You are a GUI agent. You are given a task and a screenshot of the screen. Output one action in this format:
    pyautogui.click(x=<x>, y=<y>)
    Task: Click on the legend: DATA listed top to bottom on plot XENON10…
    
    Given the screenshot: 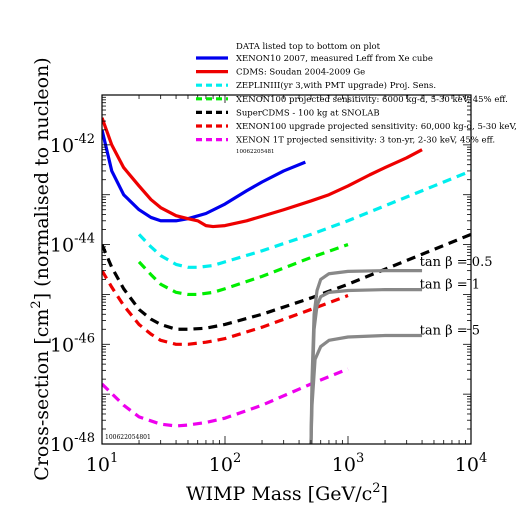 What is the action you would take?
    pyautogui.click(x=357, y=98)
    